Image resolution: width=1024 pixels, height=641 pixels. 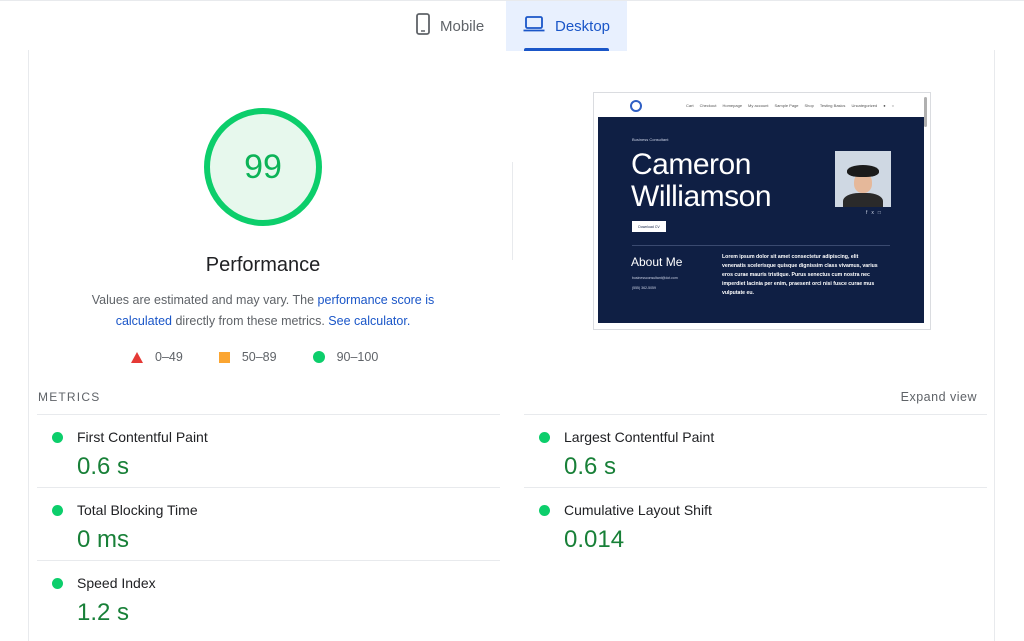 I want to click on metric-value: 0 ms, so click(x=103, y=539).